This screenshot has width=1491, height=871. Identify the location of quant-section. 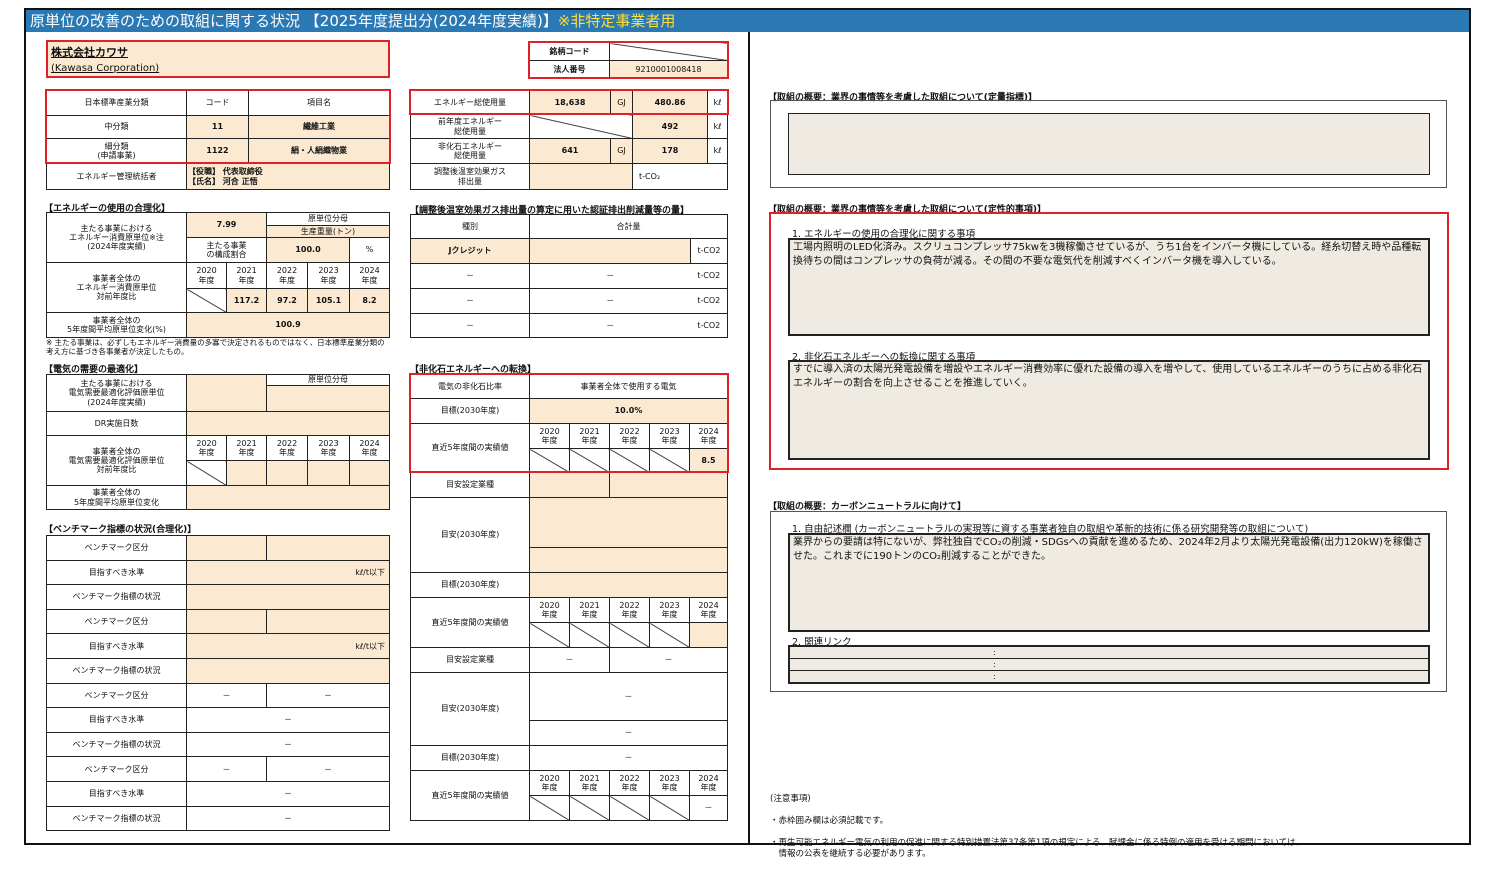
(1108, 144).